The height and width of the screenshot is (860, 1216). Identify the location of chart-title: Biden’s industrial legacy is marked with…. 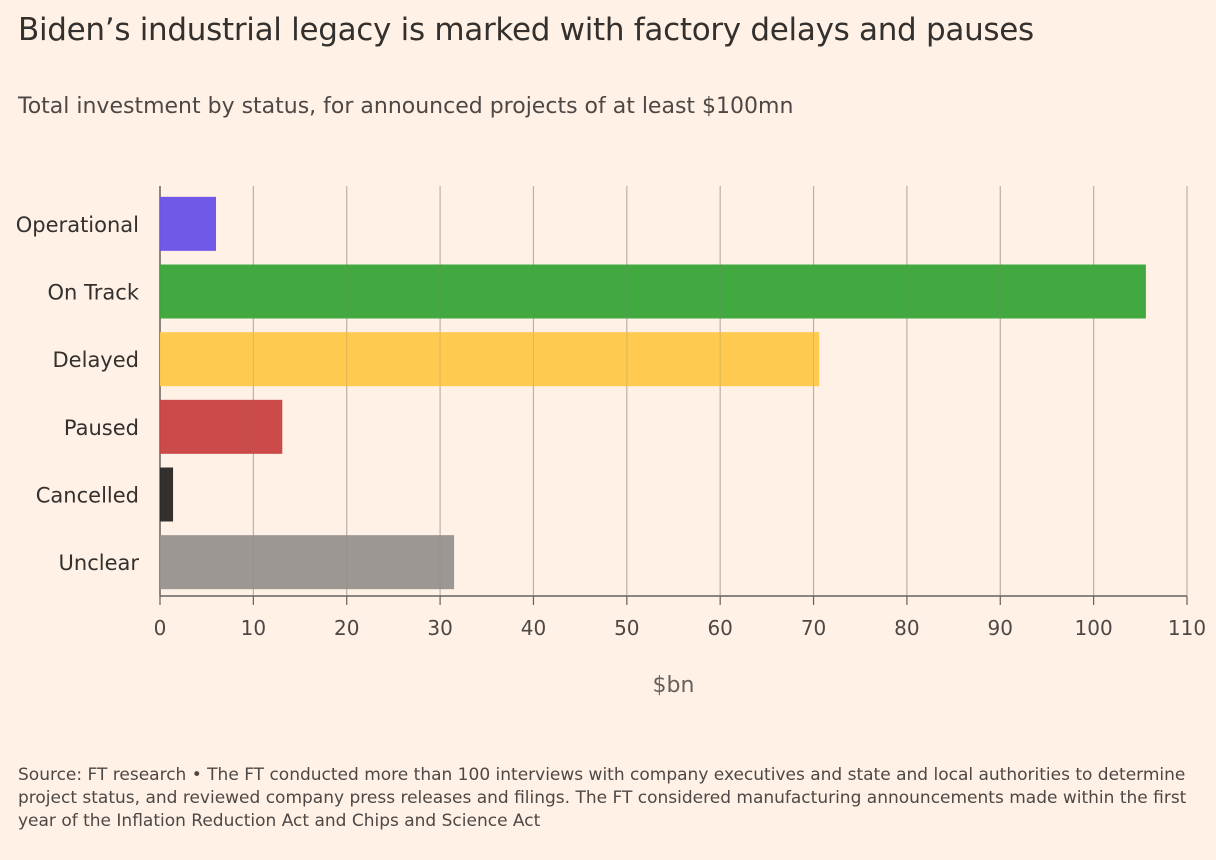
(526, 30).